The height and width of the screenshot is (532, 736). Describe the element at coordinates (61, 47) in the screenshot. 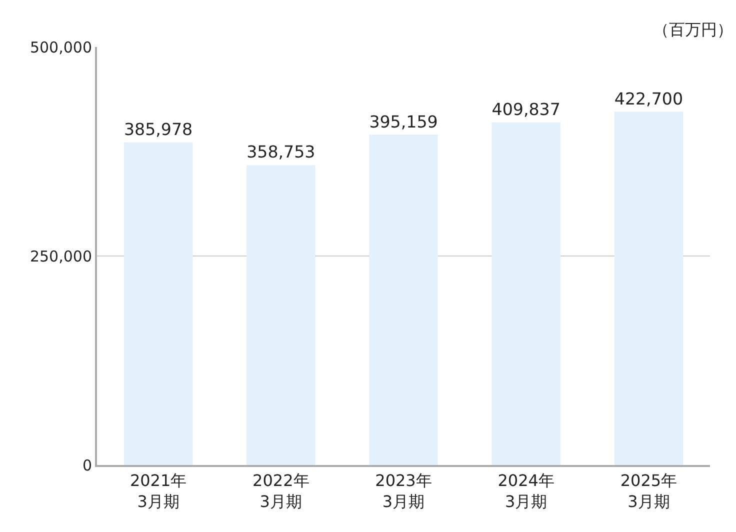

I see `y-tick-label: 500,000` at that location.